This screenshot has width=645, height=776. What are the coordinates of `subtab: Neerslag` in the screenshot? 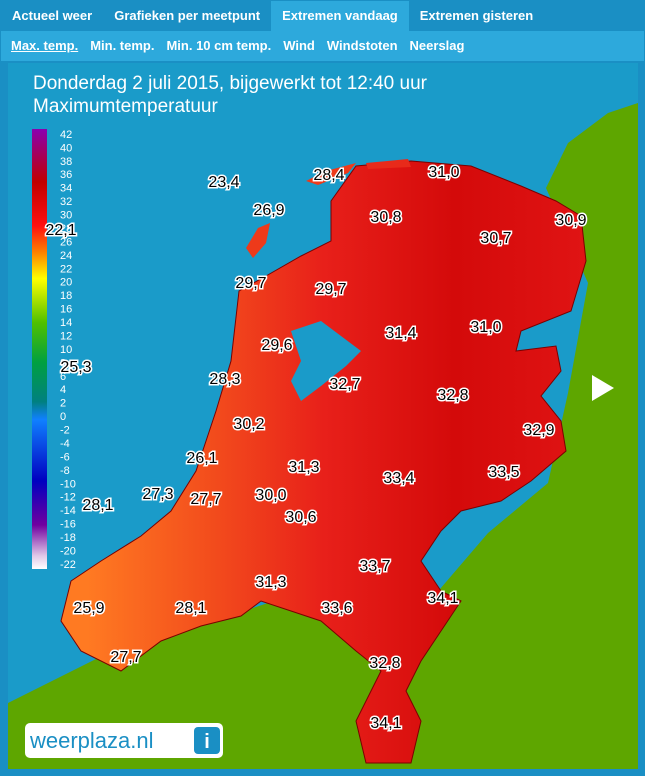 It's located at (437, 45).